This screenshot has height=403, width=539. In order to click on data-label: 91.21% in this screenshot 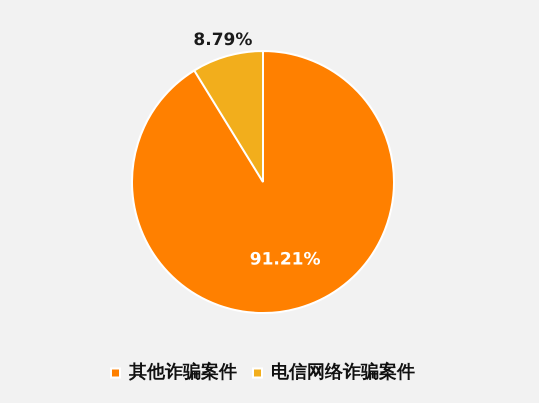, I will do `click(285, 260)`.